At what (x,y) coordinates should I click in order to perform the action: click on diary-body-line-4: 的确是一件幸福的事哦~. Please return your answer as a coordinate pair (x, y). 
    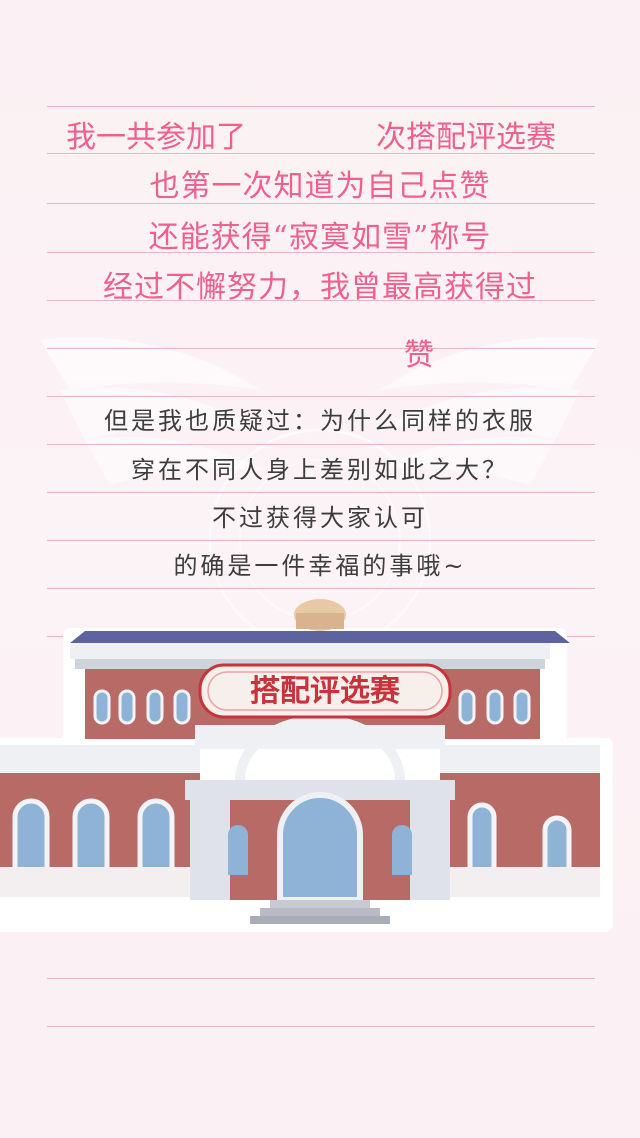
    Looking at the image, I should click on (320, 566).